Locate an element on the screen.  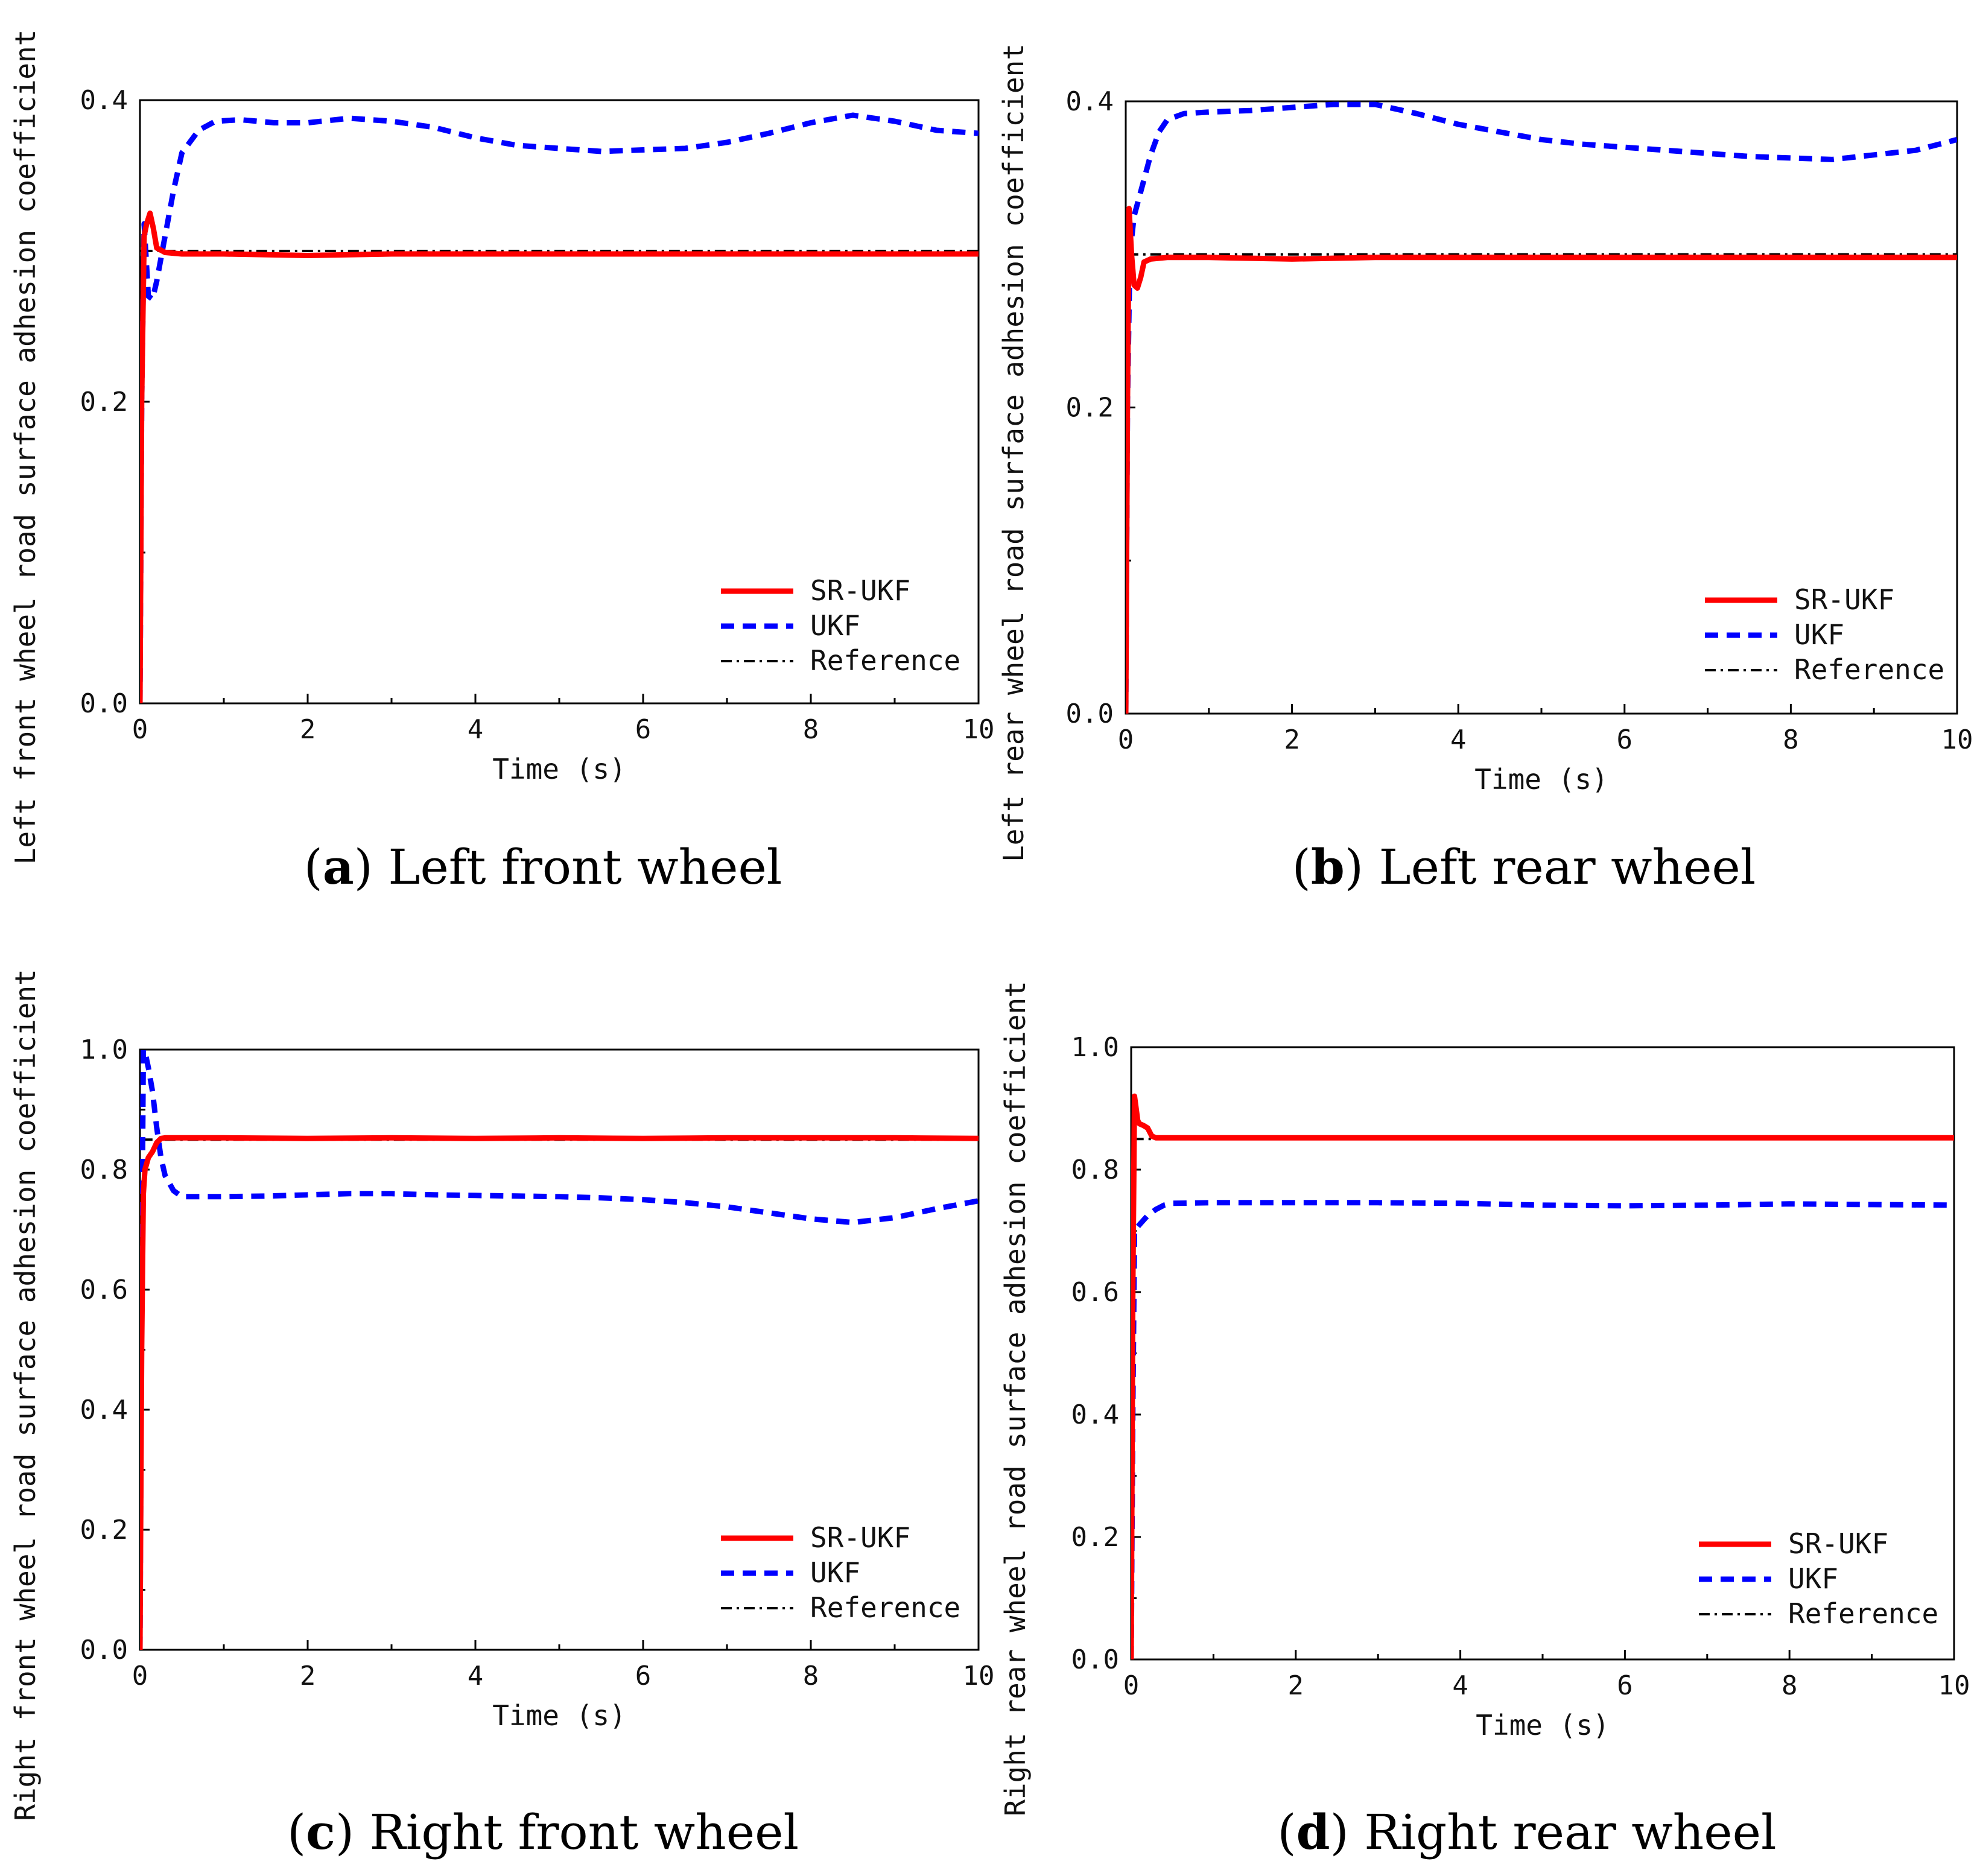
y-tick-label-c: 1.0 is located at coordinates (104, 1050).